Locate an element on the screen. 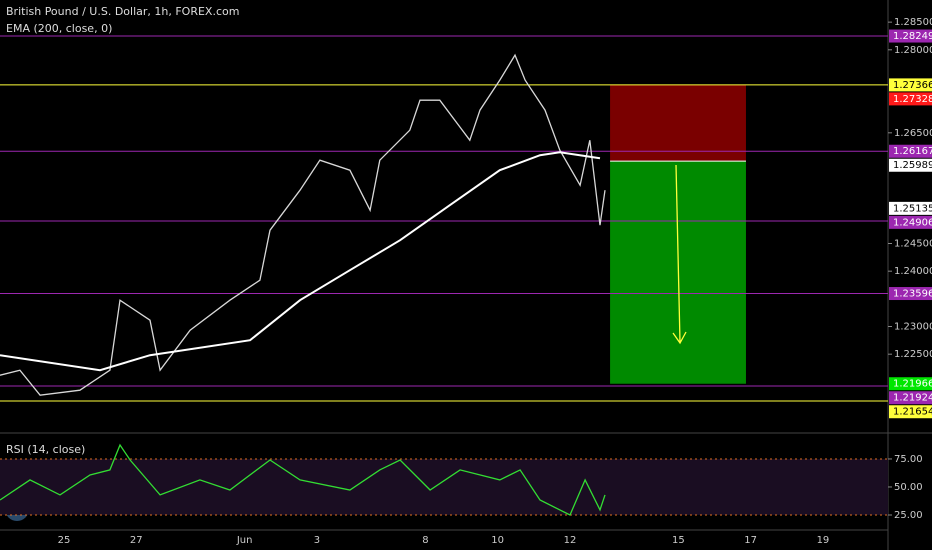 The width and height of the screenshot is (932, 550). y-tick-label: 1.22500 is located at coordinates (913, 354).